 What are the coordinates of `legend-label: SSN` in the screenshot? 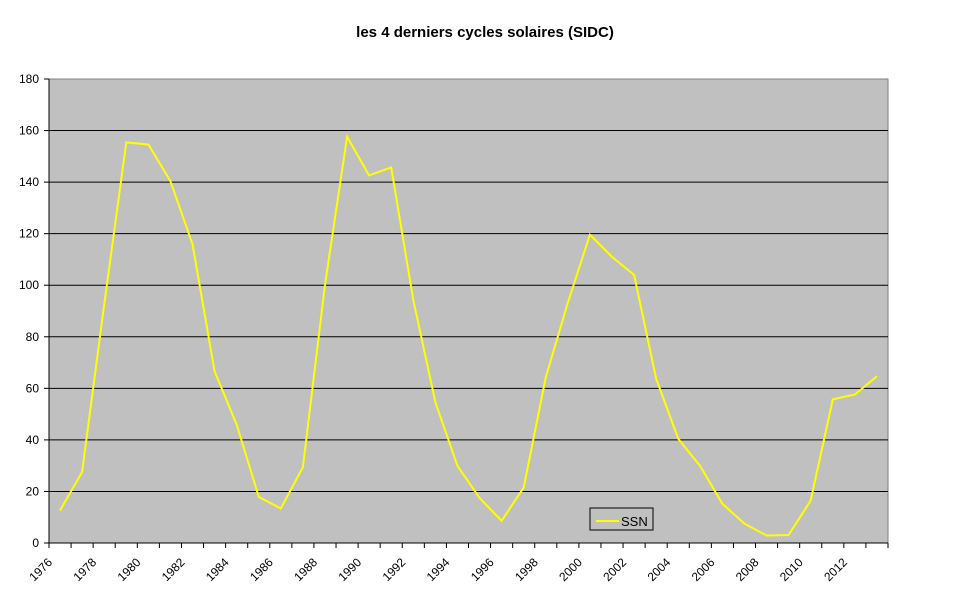 It's located at (634, 521).